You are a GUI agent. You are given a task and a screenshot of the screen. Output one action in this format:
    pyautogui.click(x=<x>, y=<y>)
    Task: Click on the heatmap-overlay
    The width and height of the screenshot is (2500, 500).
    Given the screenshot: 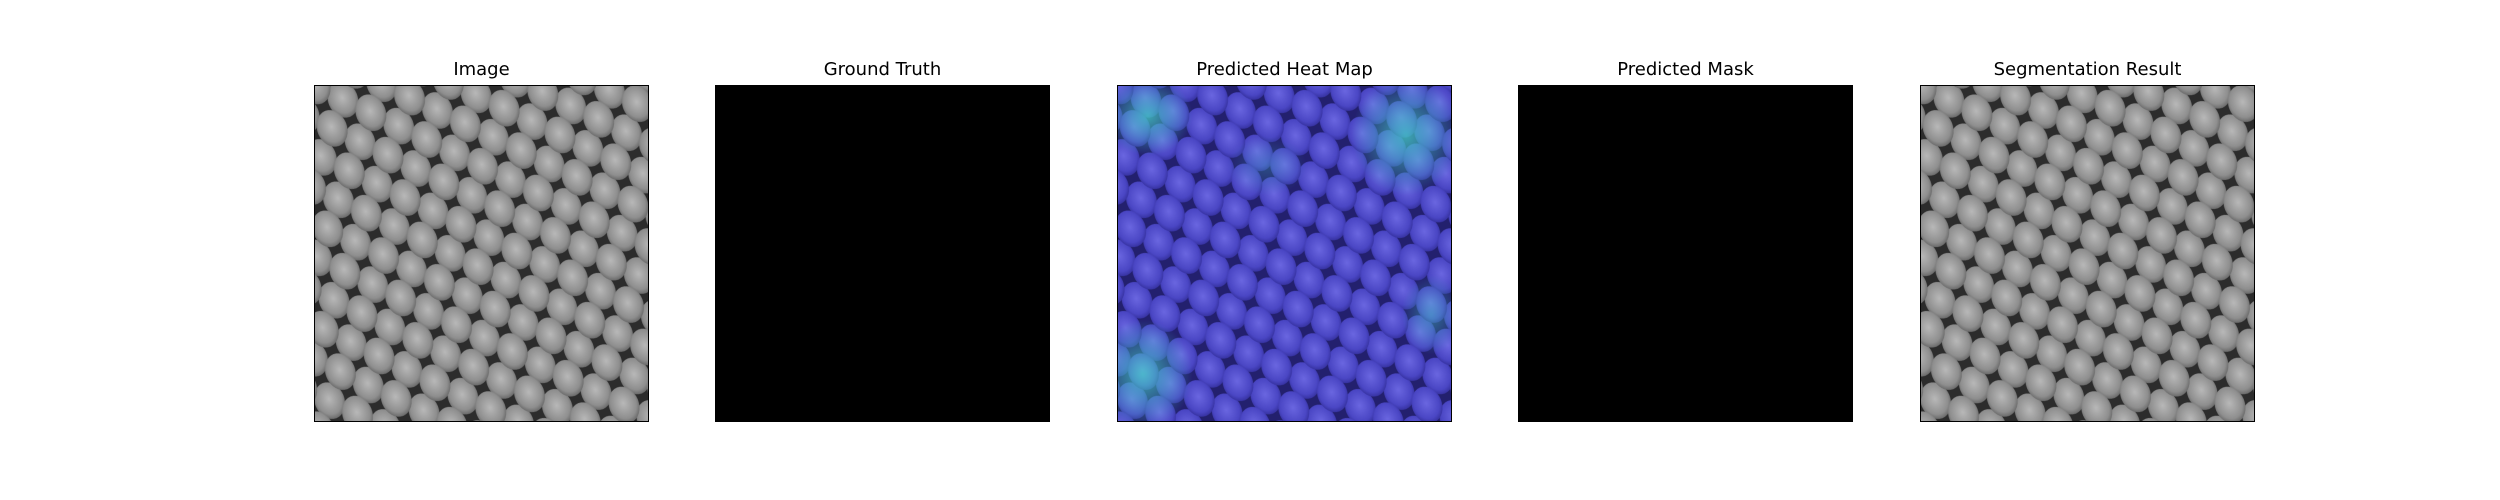 What is the action you would take?
    pyautogui.click(x=1284, y=253)
    